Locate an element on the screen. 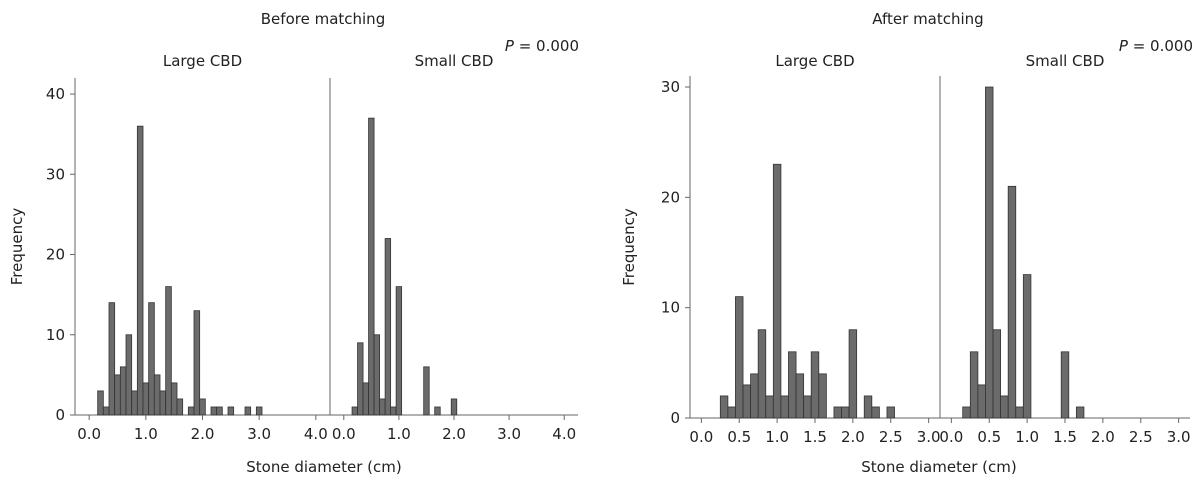 This screenshot has height=483, width=1197. x-tick-label: 3.0 is located at coordinates (1179, 437).